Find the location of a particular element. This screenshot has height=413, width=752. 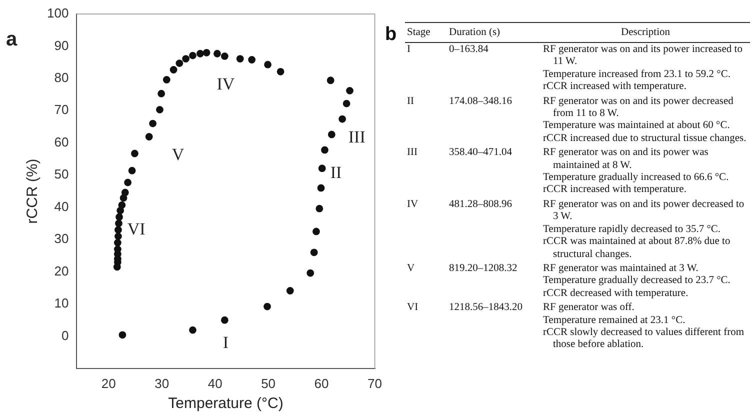

y-tick-label: 80 is located at coordinates (61, 78).